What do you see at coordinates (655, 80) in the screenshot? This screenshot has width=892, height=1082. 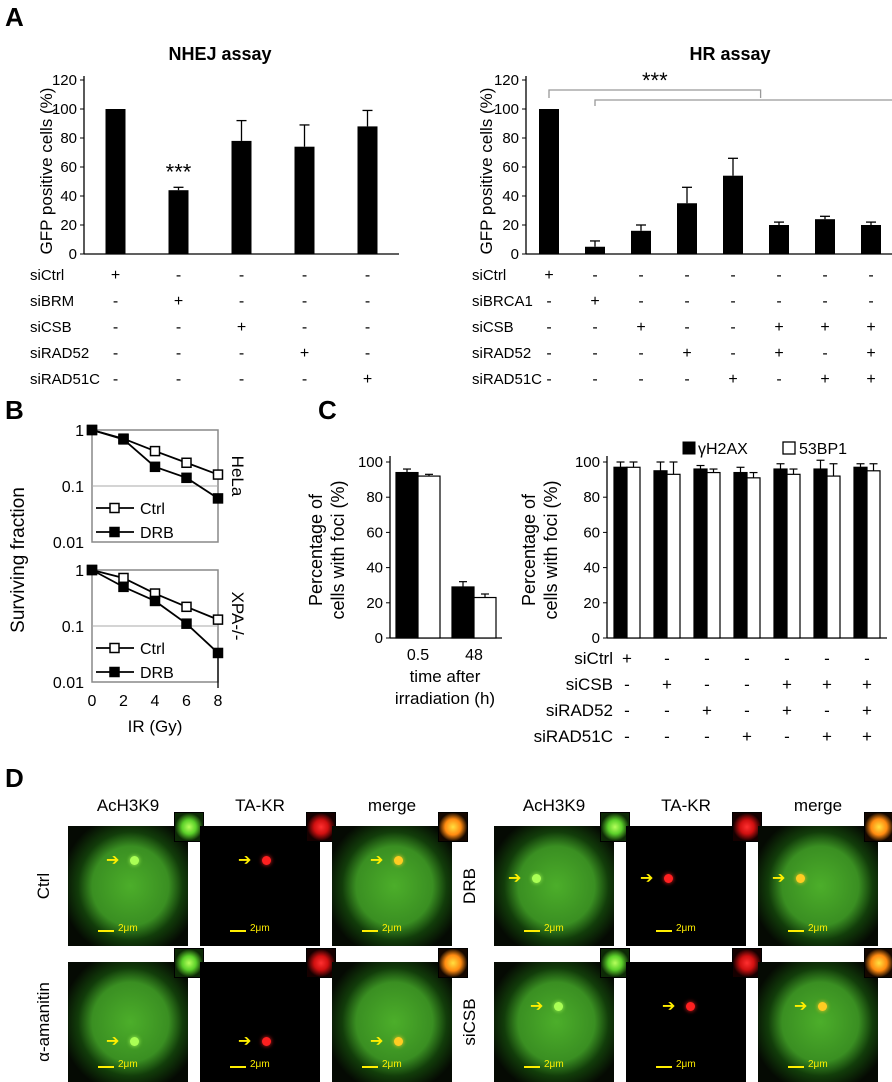 I see `significance-label: ***` at bounding box center [655, 80].